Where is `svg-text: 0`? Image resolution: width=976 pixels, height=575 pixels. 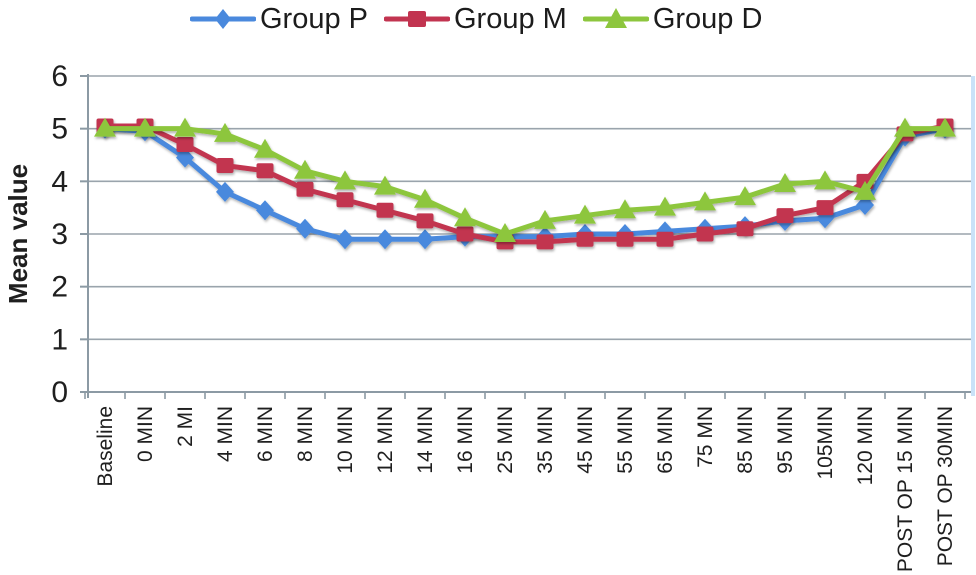 svg-text: 0 is located at coordinates (59, 392).